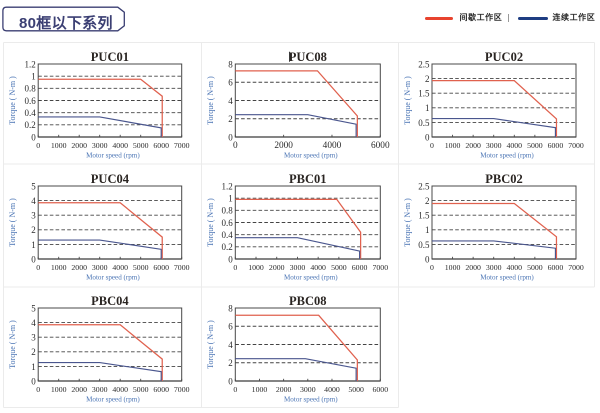 The width and height of the screenshot is (600, 413). What do you see at coordinates (424, 123) in the screenshot?
I see `svg-text: 0.5` at bounding box center [424, 123].